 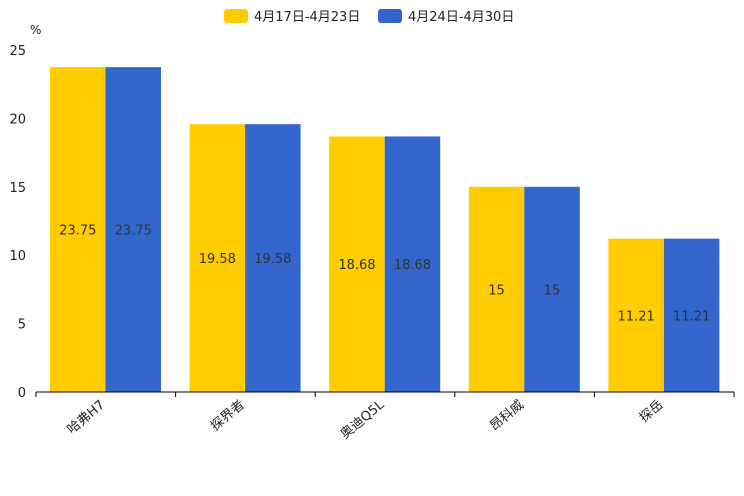 What do you see at coordinates (17, 119) in the screenshot?
I see `y-tick-label: 20` at bounding box center [17, 119].